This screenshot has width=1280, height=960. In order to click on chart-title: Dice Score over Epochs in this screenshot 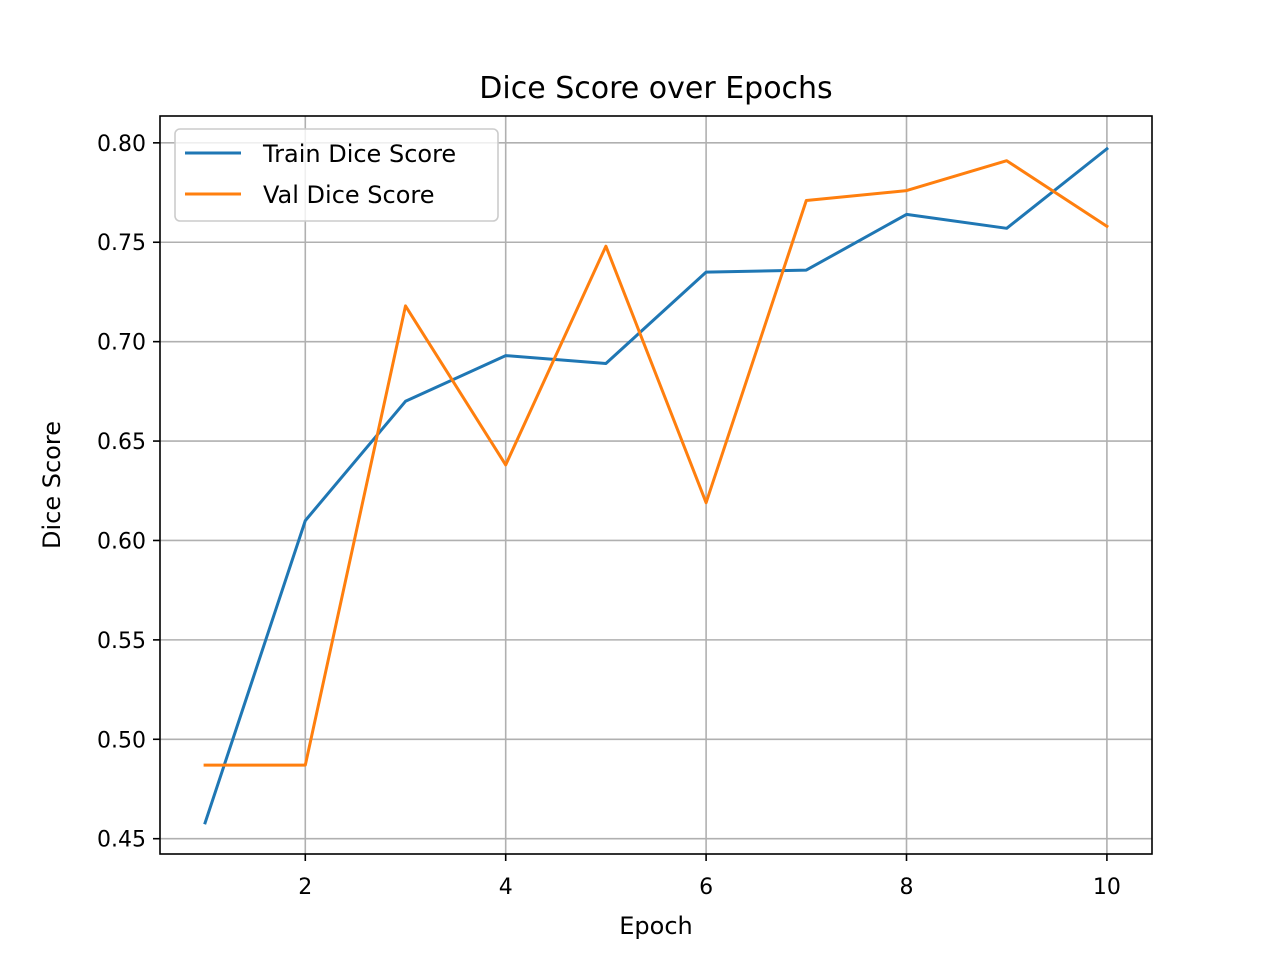, I will do `click(655, 88)`.